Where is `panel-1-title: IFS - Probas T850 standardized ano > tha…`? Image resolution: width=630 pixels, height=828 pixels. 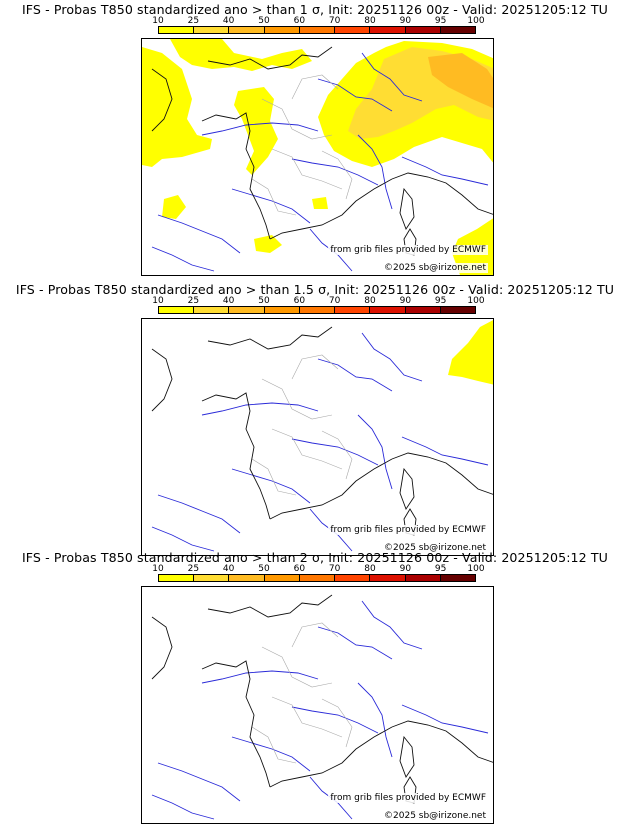 panel-1-title: IFS - Probas T850 standardized ano > tha… is located at coordinates (314, 9).